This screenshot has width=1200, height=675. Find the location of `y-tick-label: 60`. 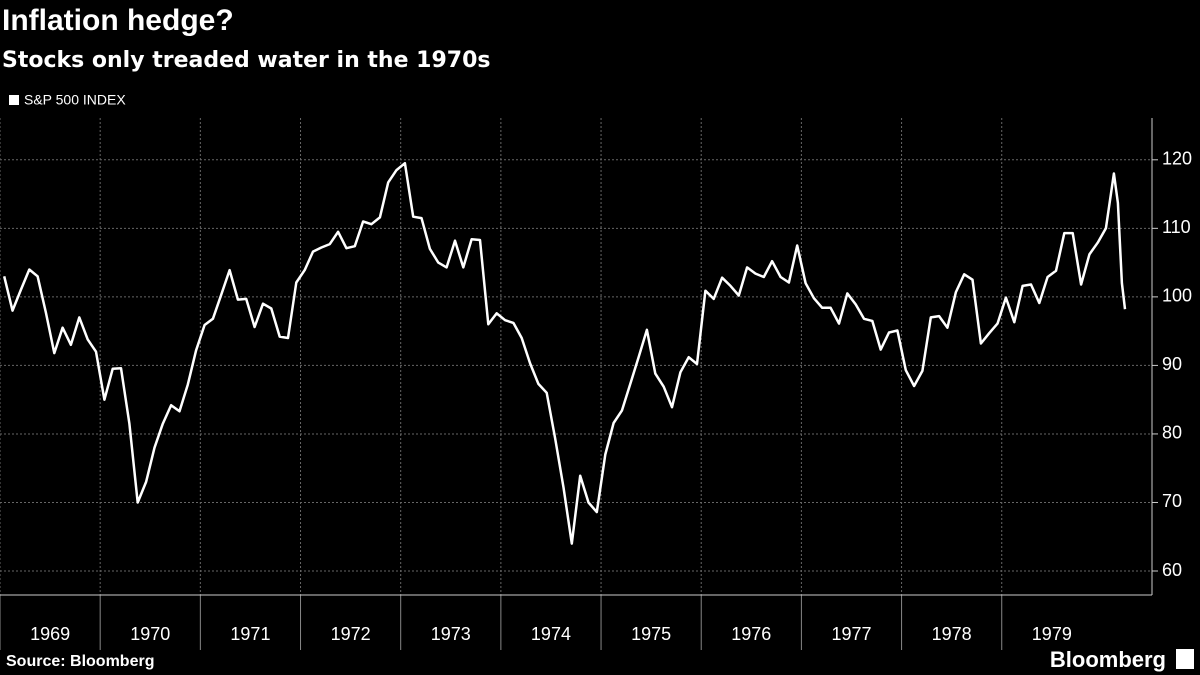

y-tick-label: 60 is located at coordinates (1172, 570).